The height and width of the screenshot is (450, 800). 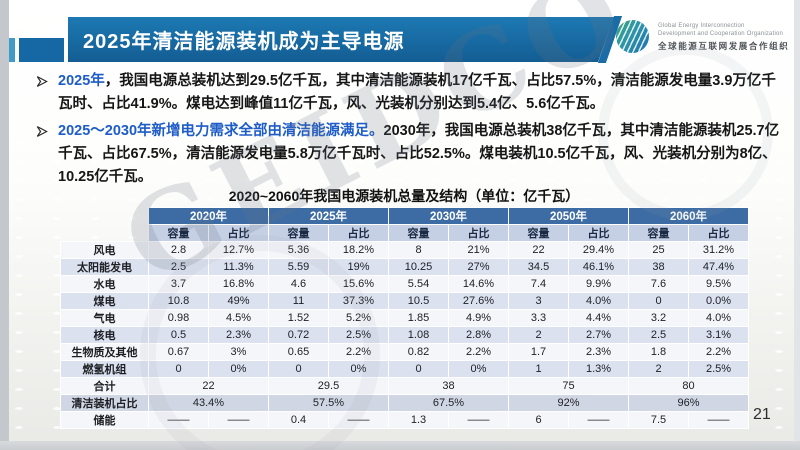 What do you see at coordinates (658, 250) in the screenshot?
I see `value-cell: 25` at bounding box center [658, 250].